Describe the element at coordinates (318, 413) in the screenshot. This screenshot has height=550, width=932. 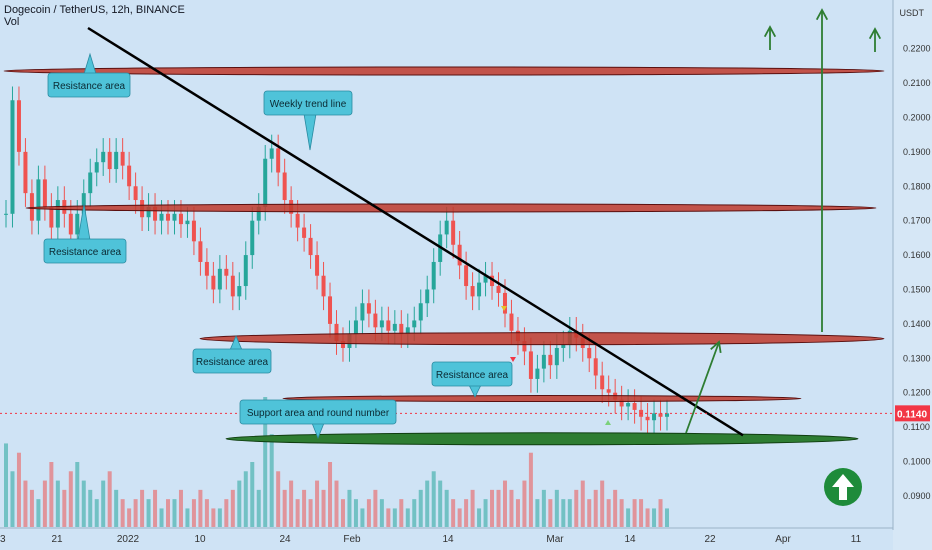
I see `callout-text: Support area and round number` at that location.